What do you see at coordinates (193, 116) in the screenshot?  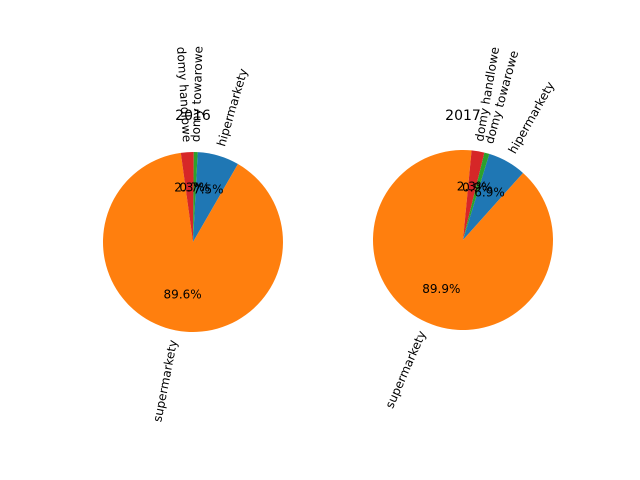 I see `chart-title: 2016` at bounding box center [193, 116].